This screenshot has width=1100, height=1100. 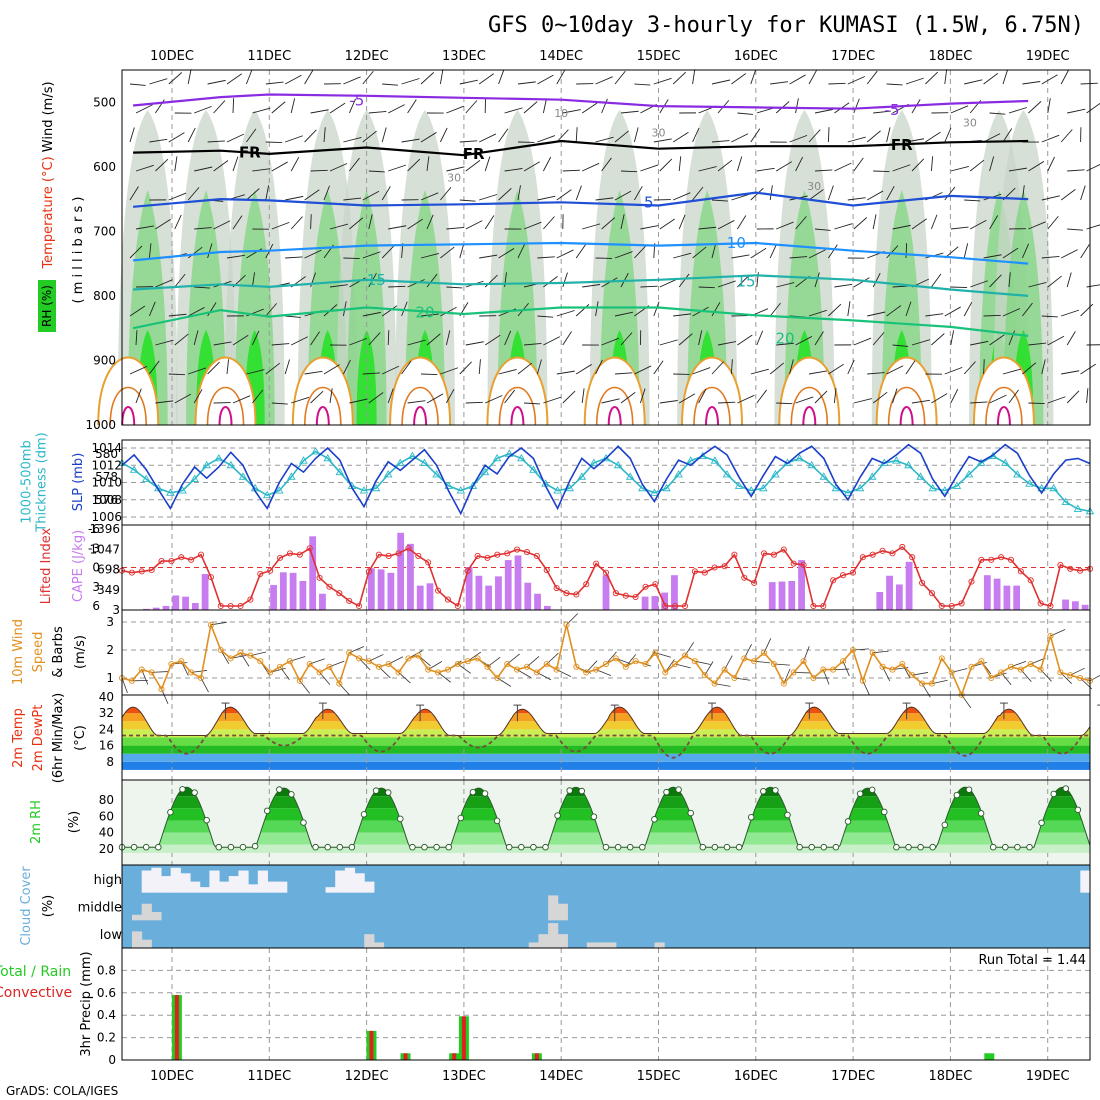 What do you see at coordinates (106, 993) in the screenshot?
I see `precip-tick: 0.6` at bounding box center [106, 993].